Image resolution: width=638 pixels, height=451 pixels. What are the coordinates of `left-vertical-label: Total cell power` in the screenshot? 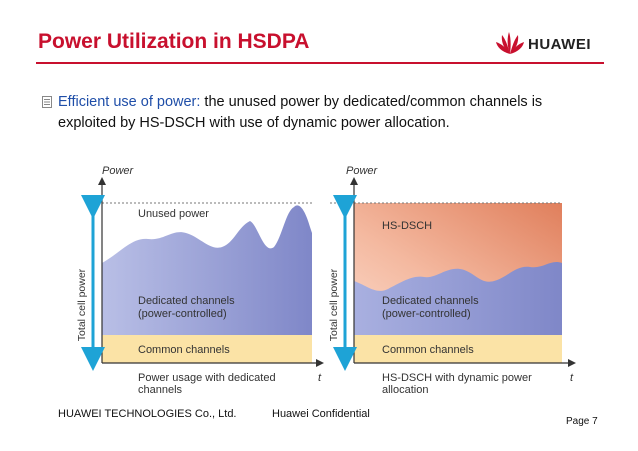 It's located at (82, 304).